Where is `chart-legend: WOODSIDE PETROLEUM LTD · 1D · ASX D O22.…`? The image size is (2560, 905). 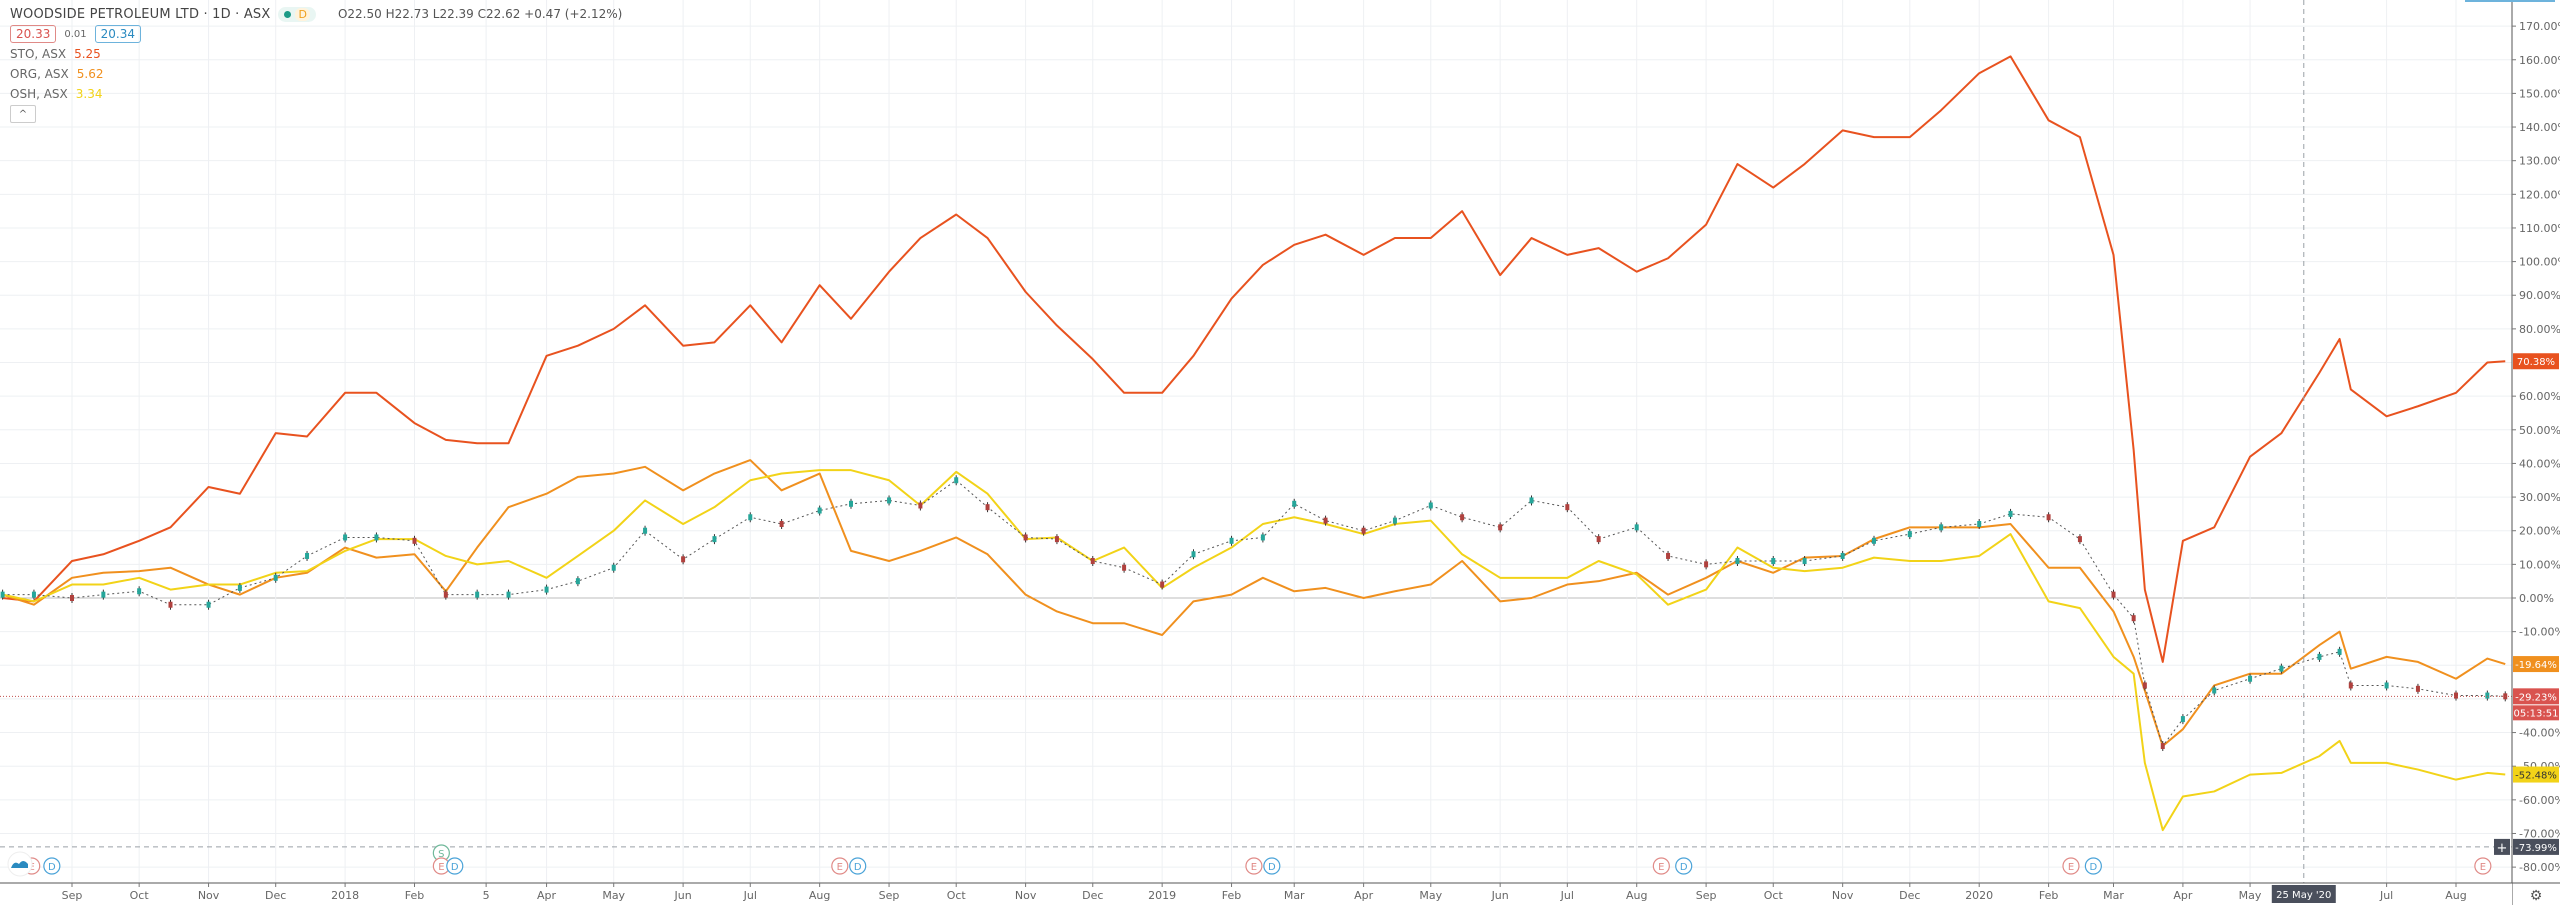
chart-legend: WOODSIDE PETROLEUM LTD · 1D · ASX D O22.… is located at coordinates (316, 64).